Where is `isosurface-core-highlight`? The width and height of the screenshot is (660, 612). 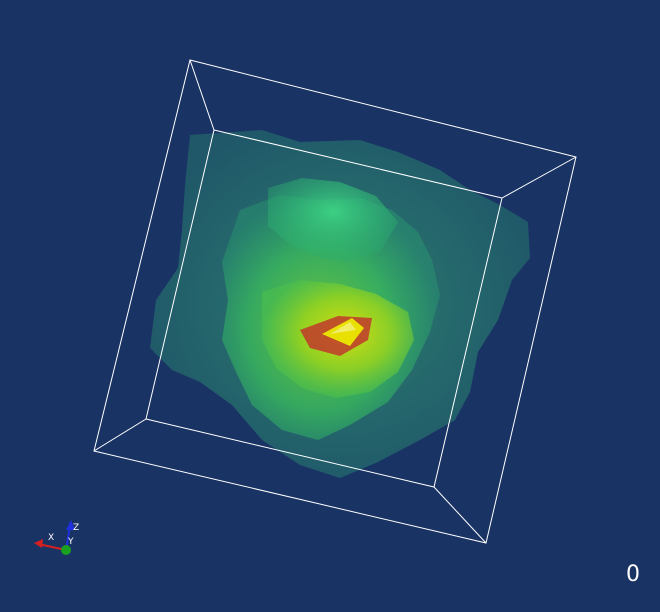 isosurface-core-highlight is located at coordinates (343, 328).